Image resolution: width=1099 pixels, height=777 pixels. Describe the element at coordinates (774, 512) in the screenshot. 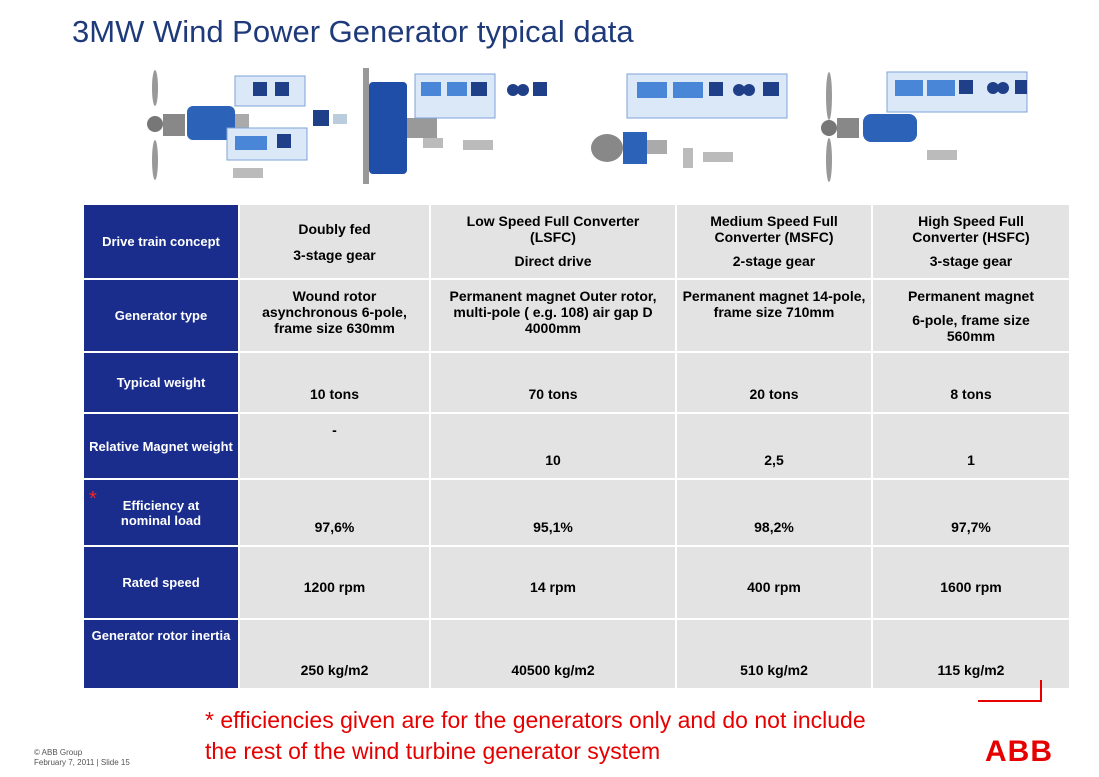

I see `table-cell: 98,2%` at that location.